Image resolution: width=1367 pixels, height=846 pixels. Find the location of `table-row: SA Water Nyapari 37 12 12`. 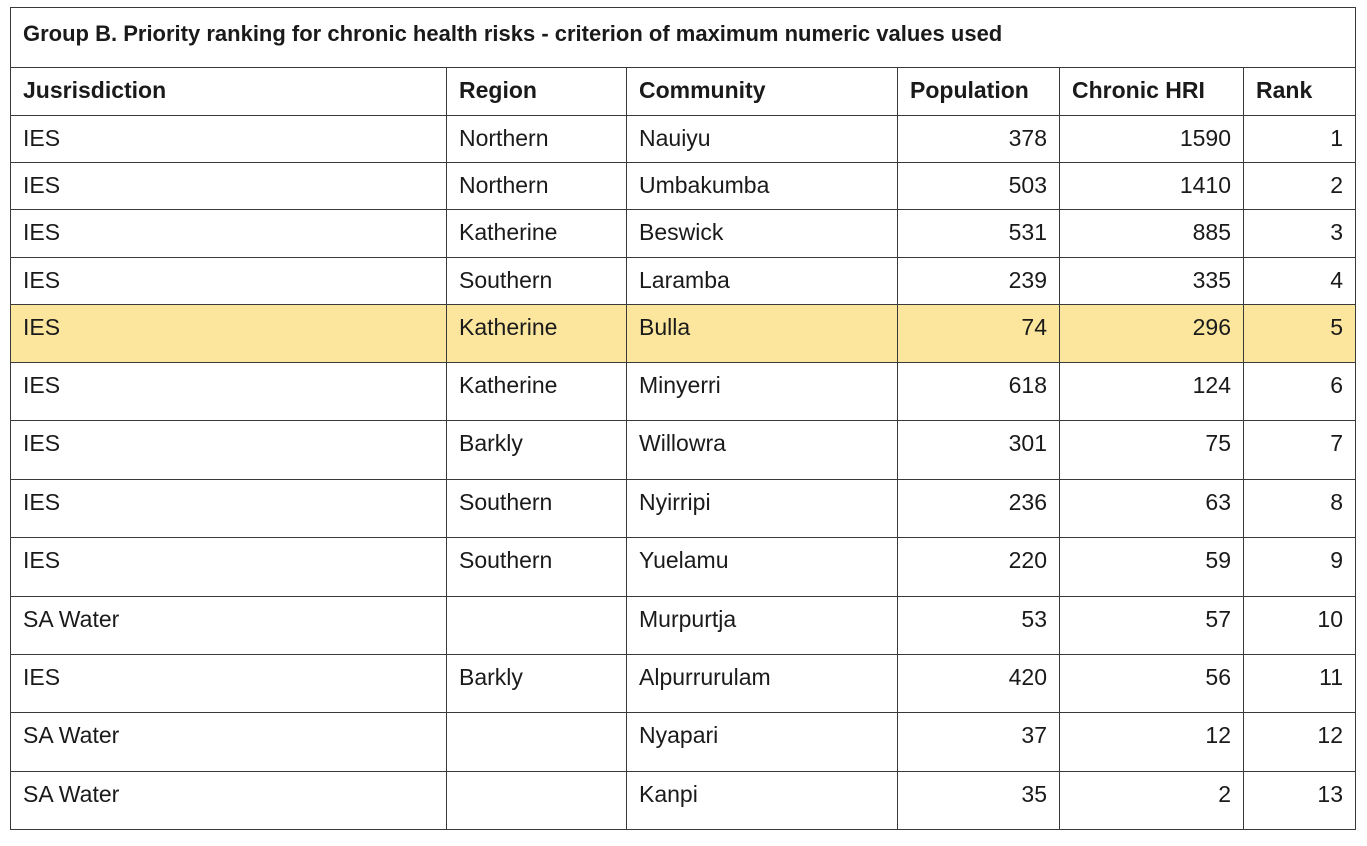

table-row: SA Water Nyapari 37 12 12 is located at coordinates (683, 742).